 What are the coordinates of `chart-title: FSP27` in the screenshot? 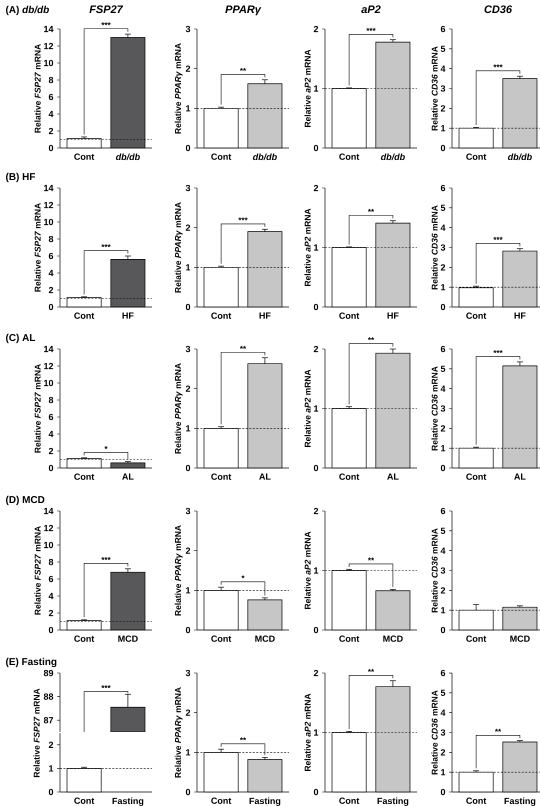 It's located at (106, 9).